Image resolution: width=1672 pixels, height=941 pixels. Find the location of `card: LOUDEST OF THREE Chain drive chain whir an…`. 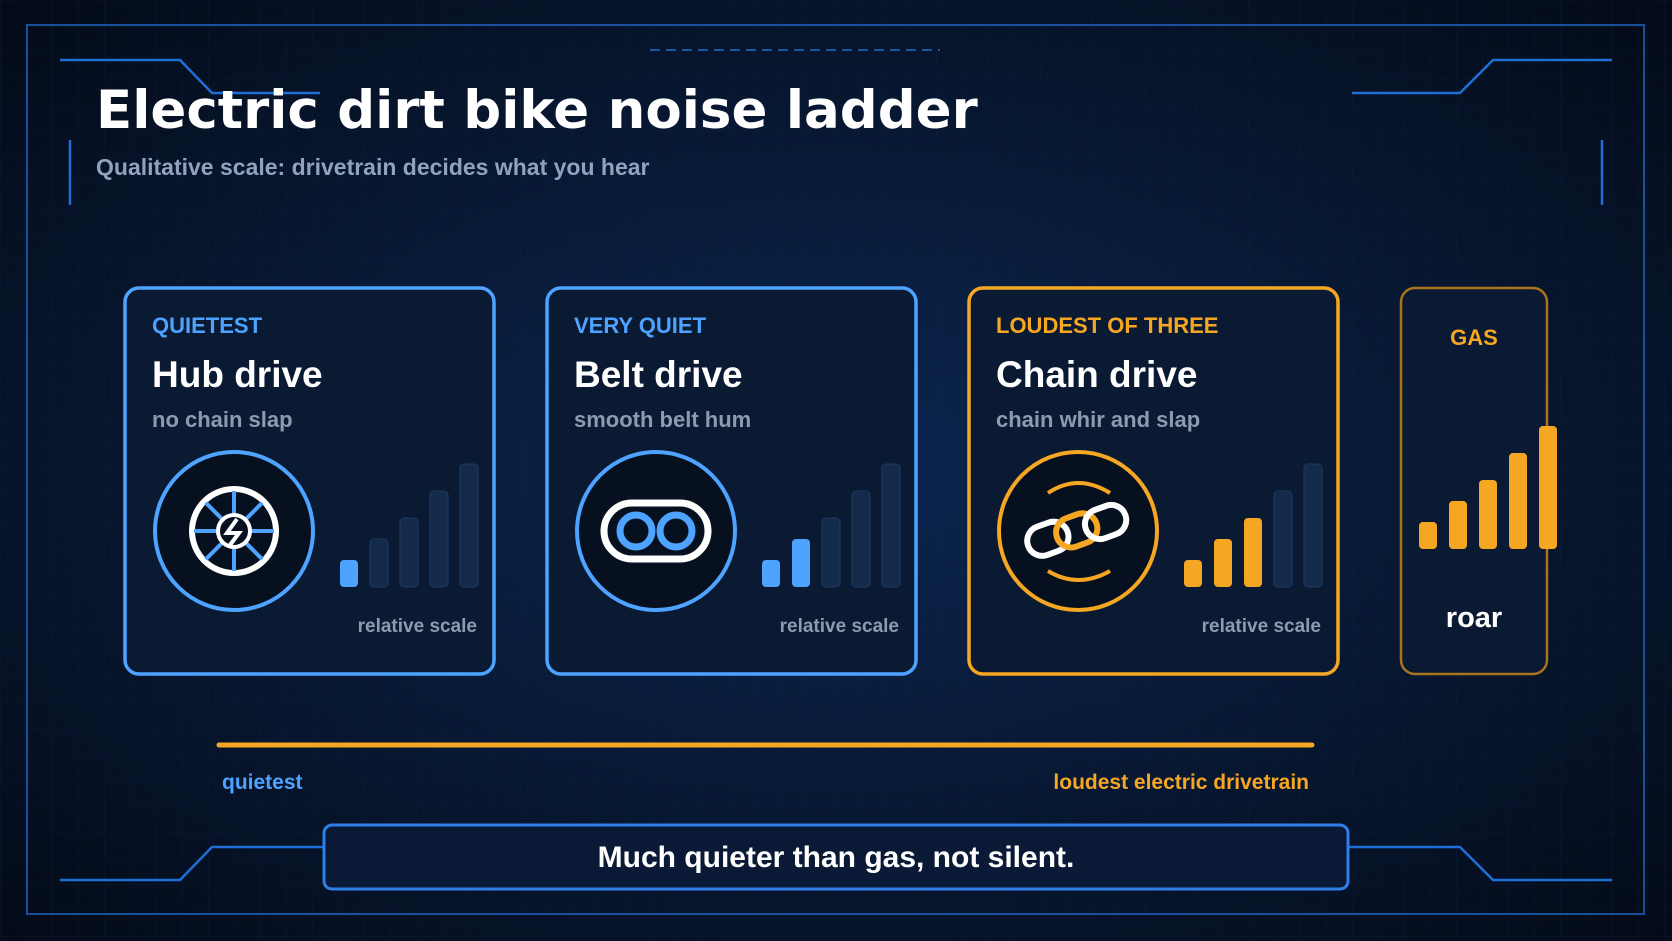

card: LOUDEST OF THREE Chain drive chain whir an… is located at coordinates (1153, 481).